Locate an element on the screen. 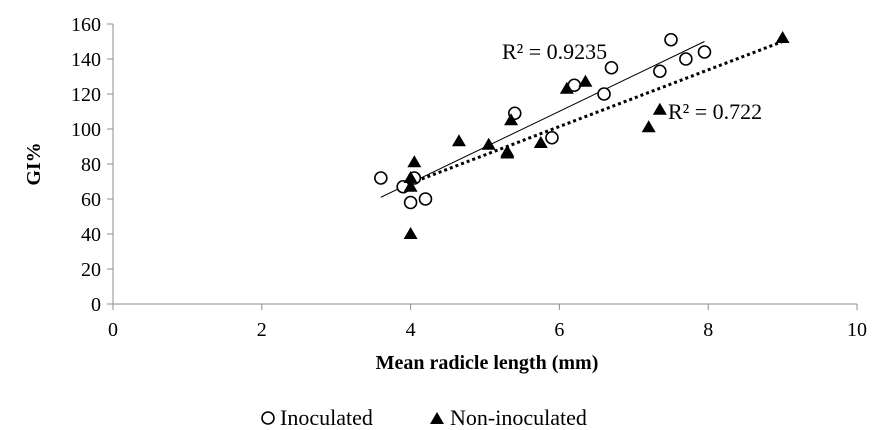 The height and width of the screenshot is (430, 875). y-tick-label: 20 is located at coordinates (91, 270).